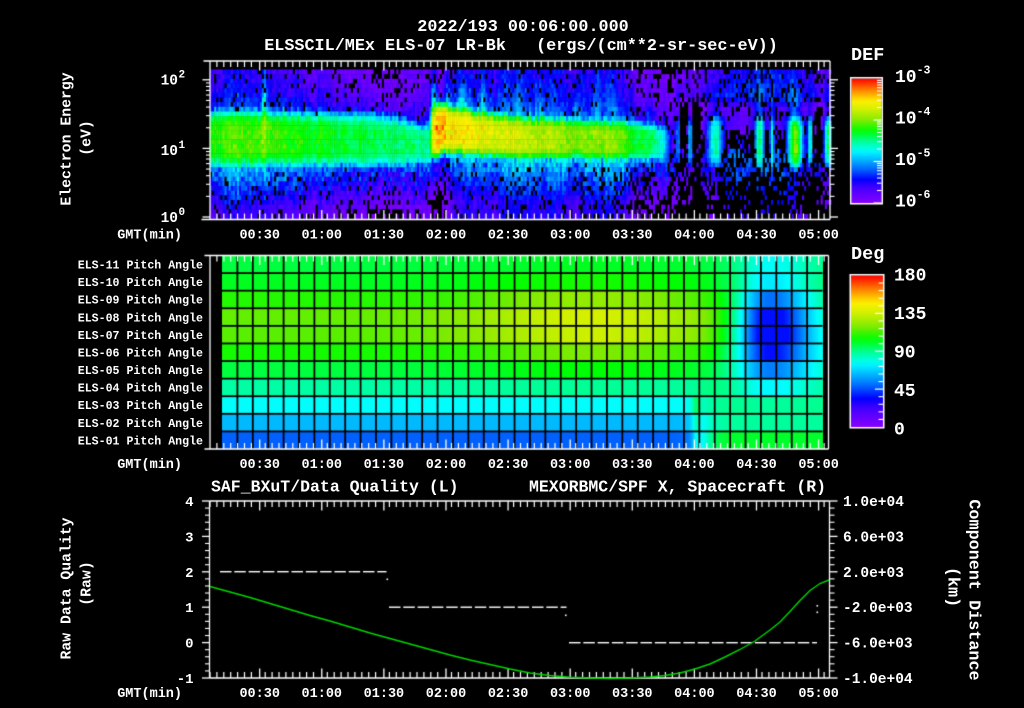  What do you see at coordinates (140, 336) in the screenshot?
I see `svg-text: ELS-07 Pitch Angle` at bounding box center [140, 336].